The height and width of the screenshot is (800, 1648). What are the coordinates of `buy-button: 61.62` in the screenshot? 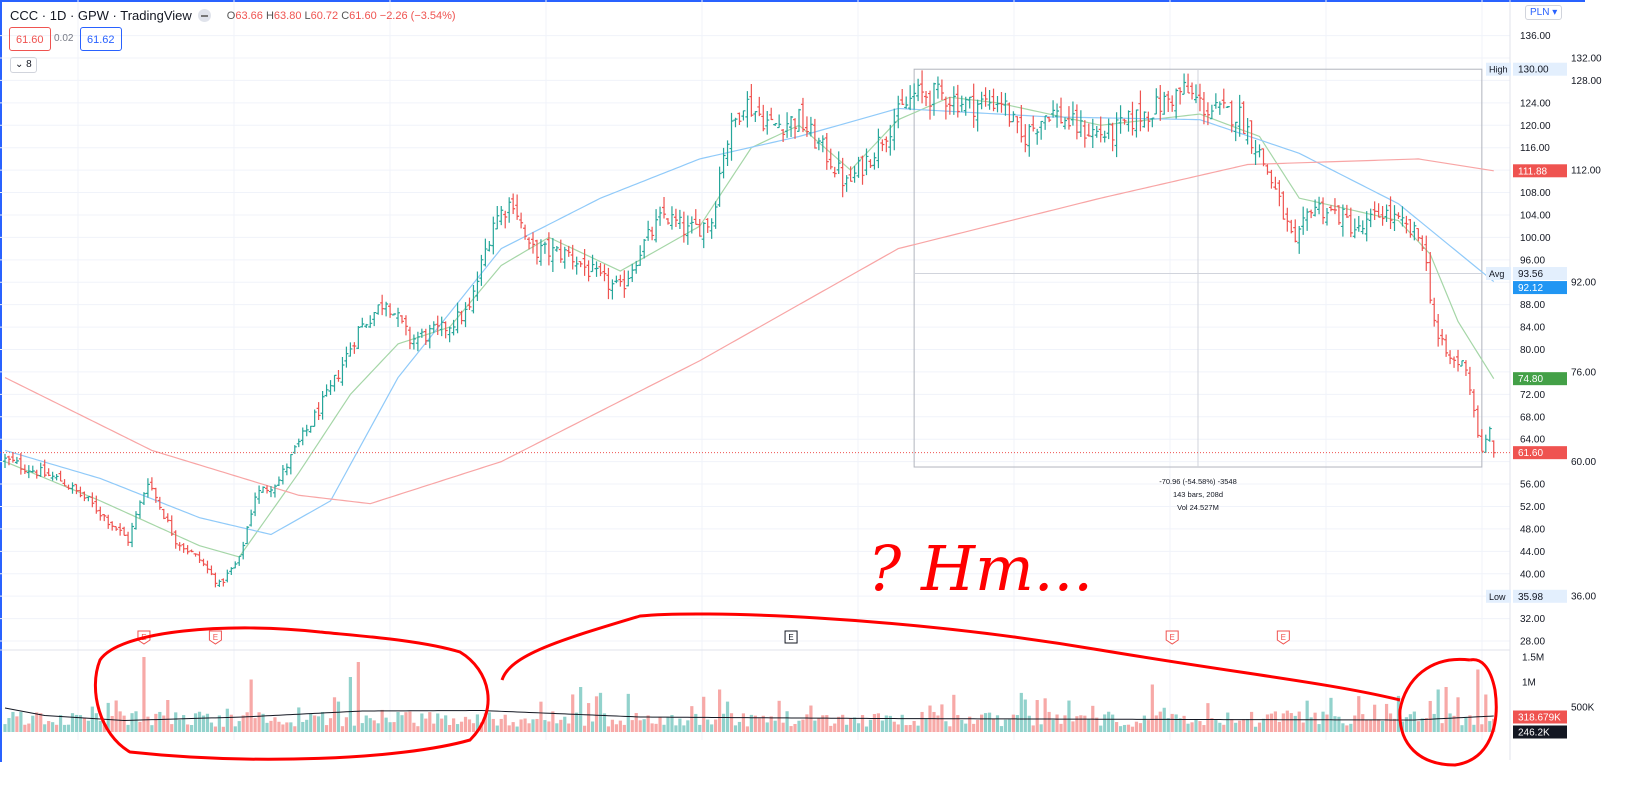 It's located at (101, 39).